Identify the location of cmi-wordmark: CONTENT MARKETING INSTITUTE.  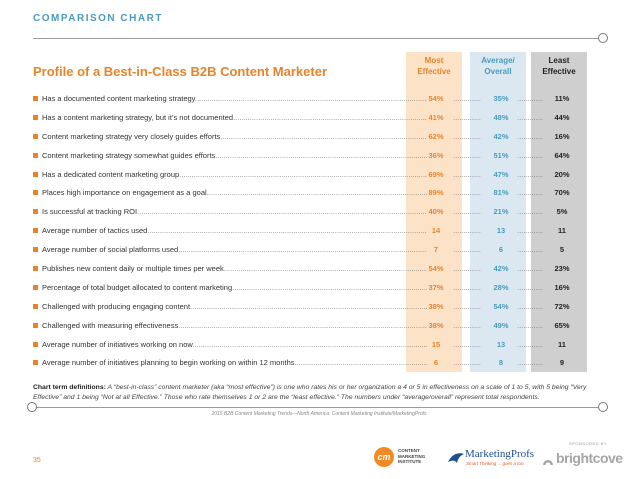
(412, 456).